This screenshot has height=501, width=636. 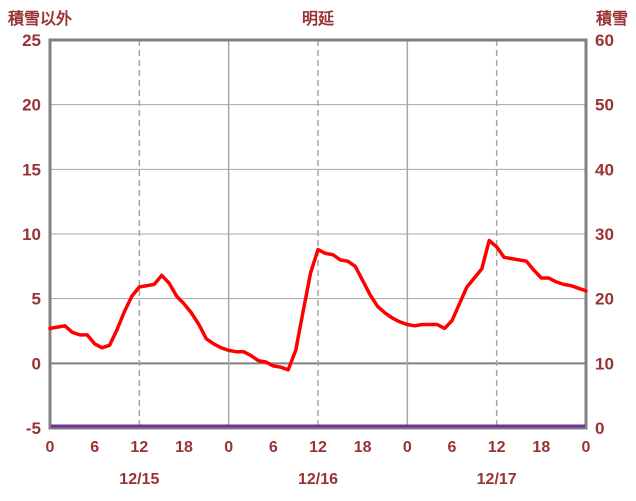 I want to click on right-axis-tick-label: 30, so click(x=604, y=234).